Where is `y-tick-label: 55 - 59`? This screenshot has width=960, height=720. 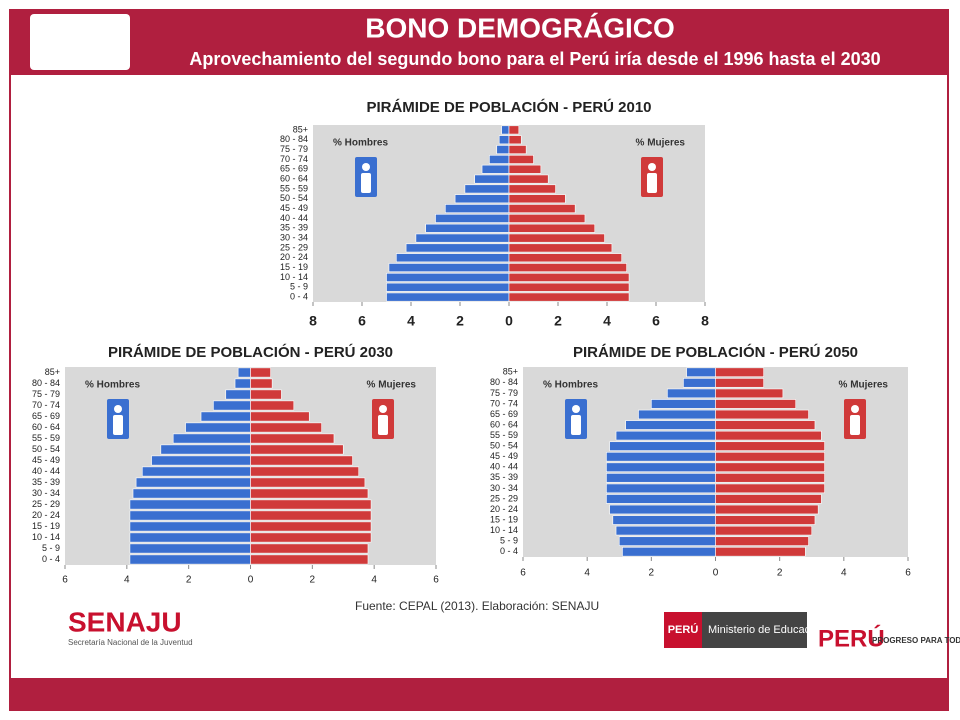 y-tick-label: 55 - 59 is located at coordinates (46, 438).